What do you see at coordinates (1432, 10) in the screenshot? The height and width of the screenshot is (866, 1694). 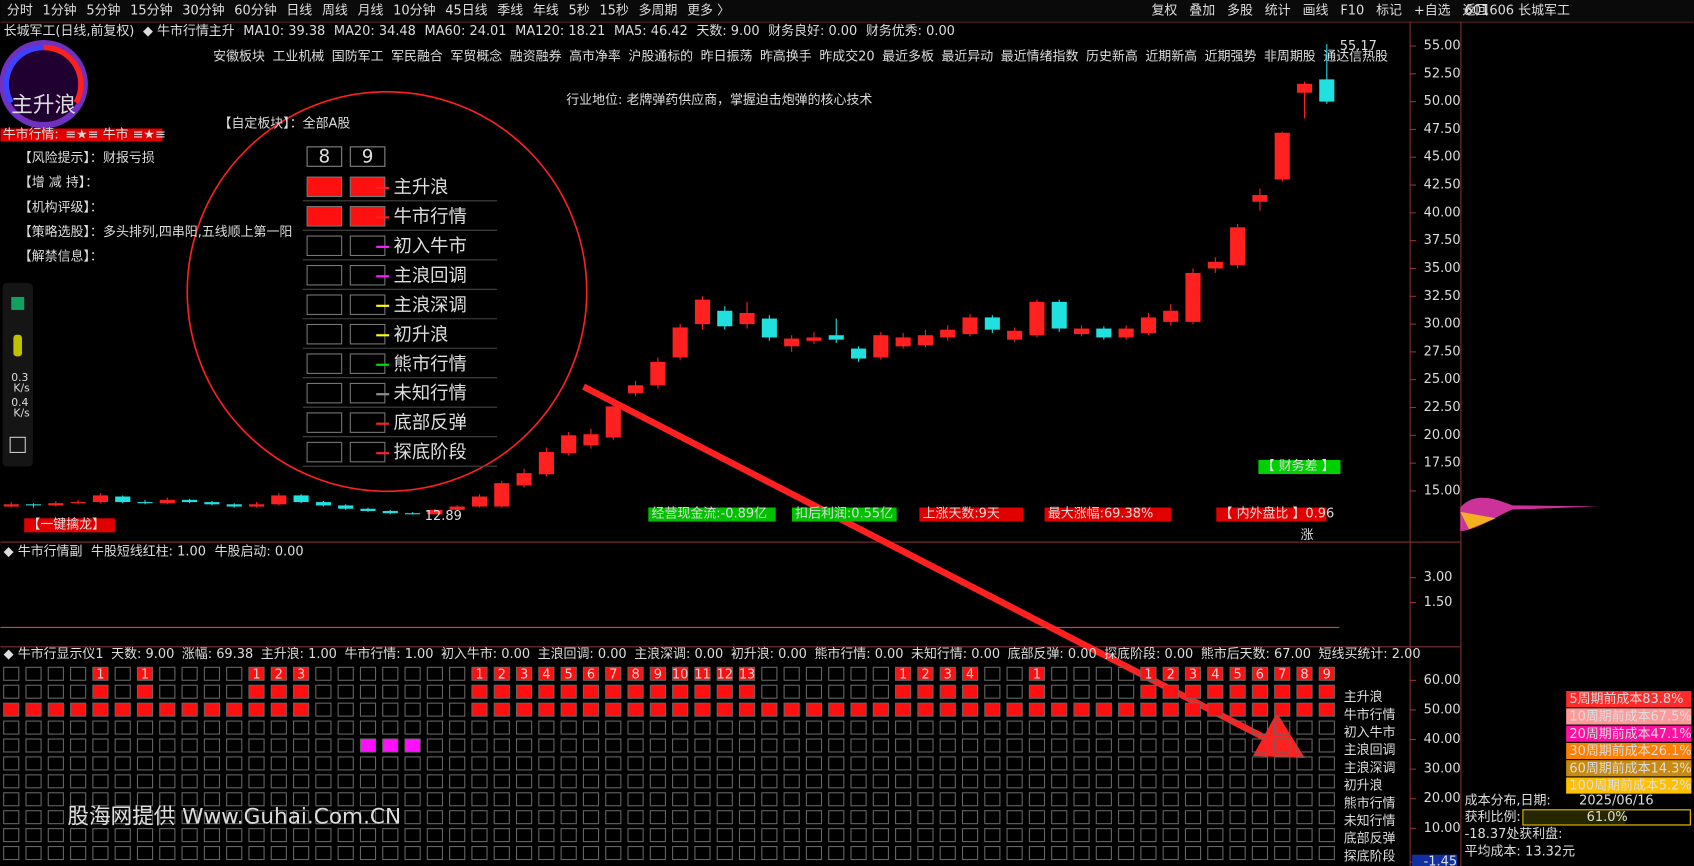 I see `tool-button: +自选` at bounding box center [1432, 10].